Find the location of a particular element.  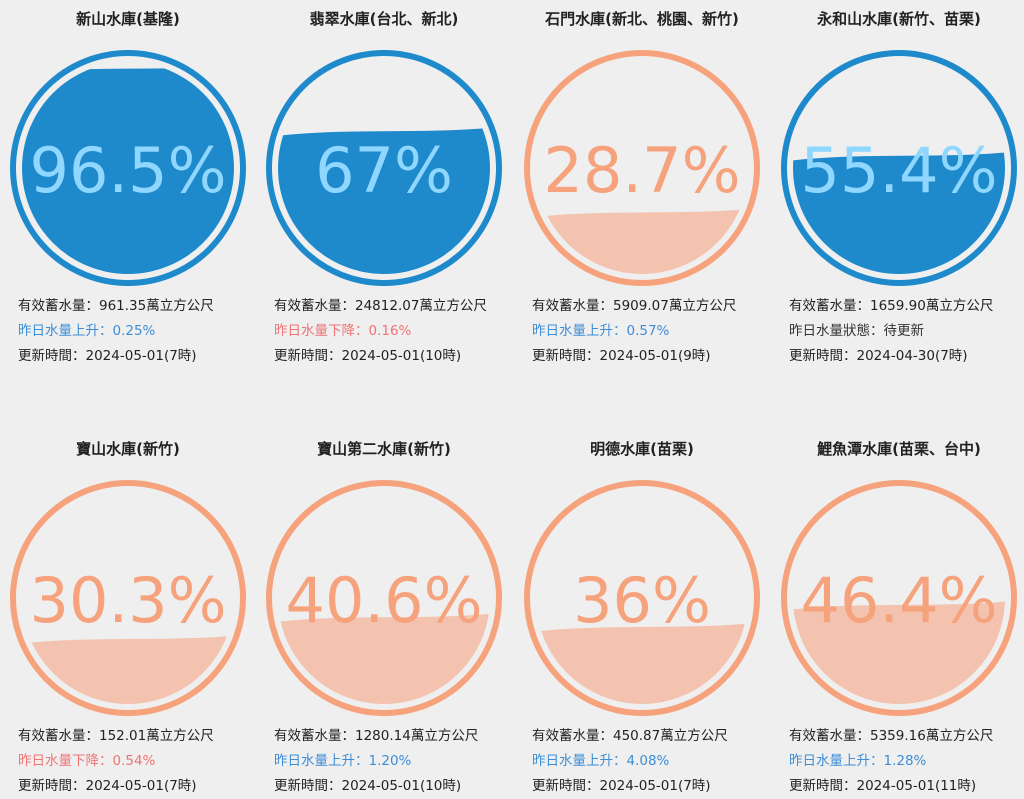

percent-label: 67% is located at coordinates (384, 170).